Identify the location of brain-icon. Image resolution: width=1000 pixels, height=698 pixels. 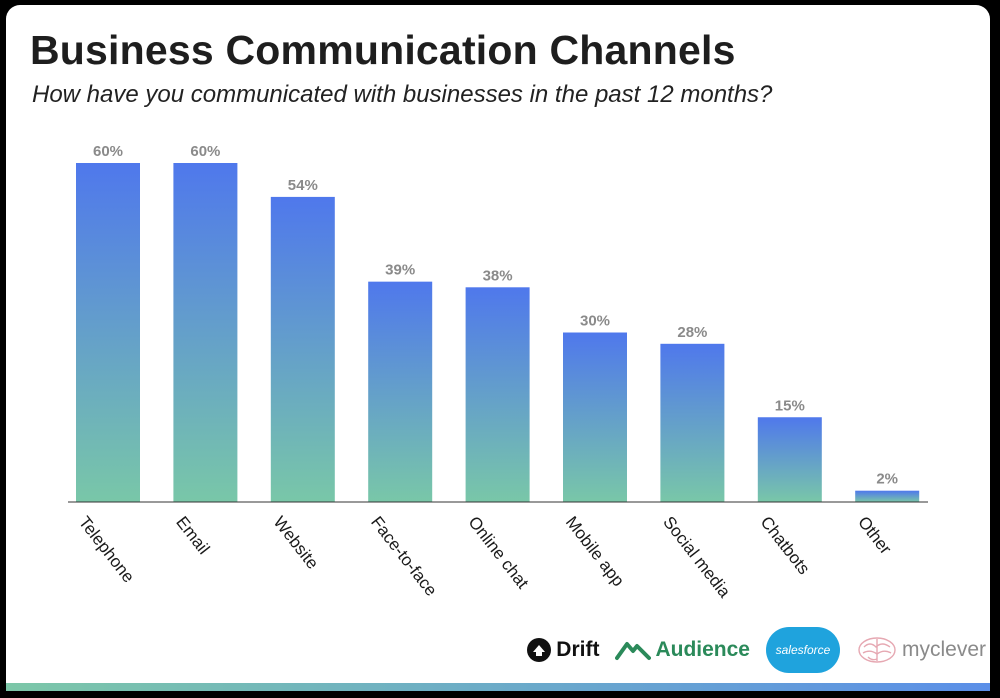
(877, 650).